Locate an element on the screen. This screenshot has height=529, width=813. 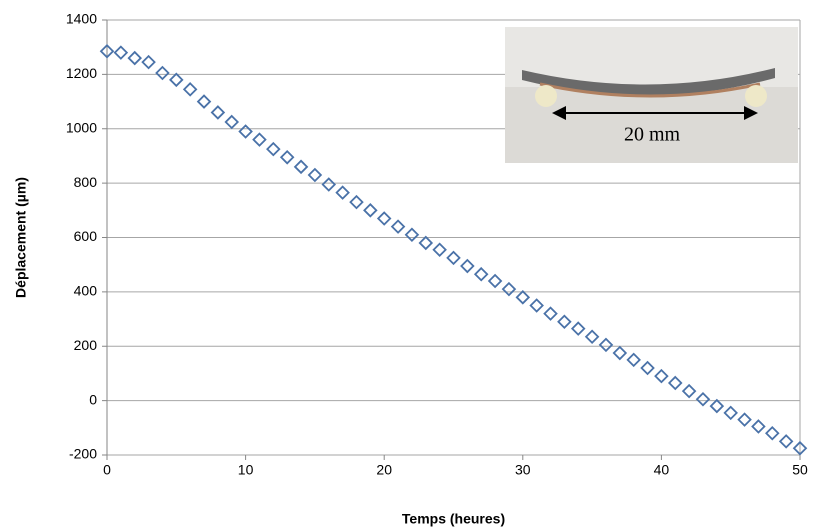
specimen-edge is located at coordinates (650, 90).